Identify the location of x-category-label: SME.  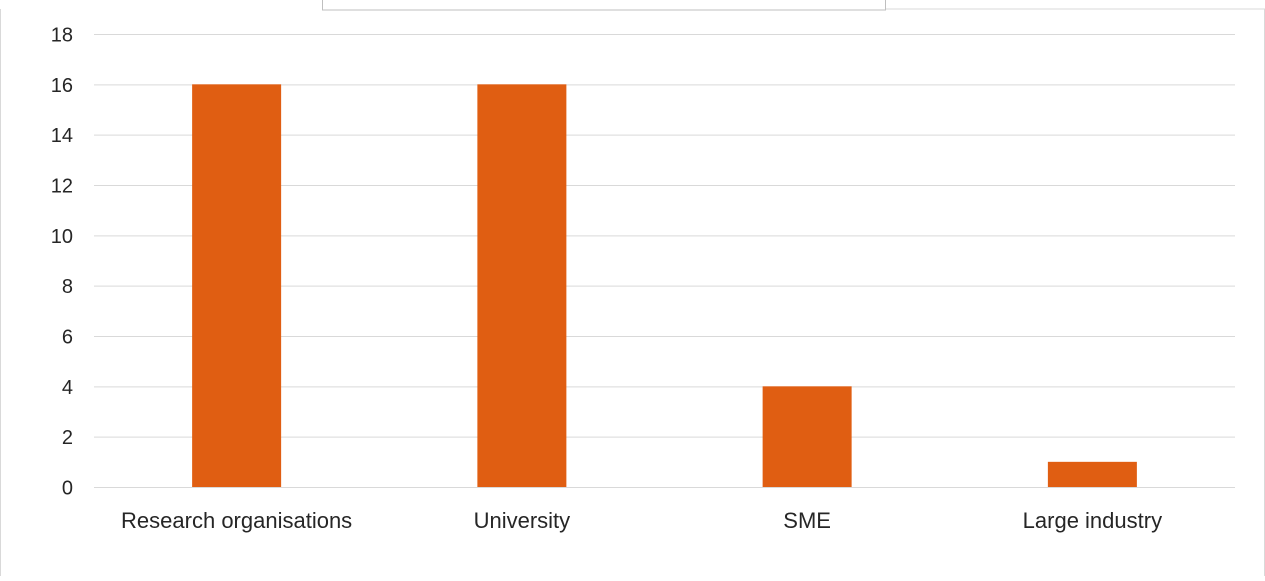
(807, 520).